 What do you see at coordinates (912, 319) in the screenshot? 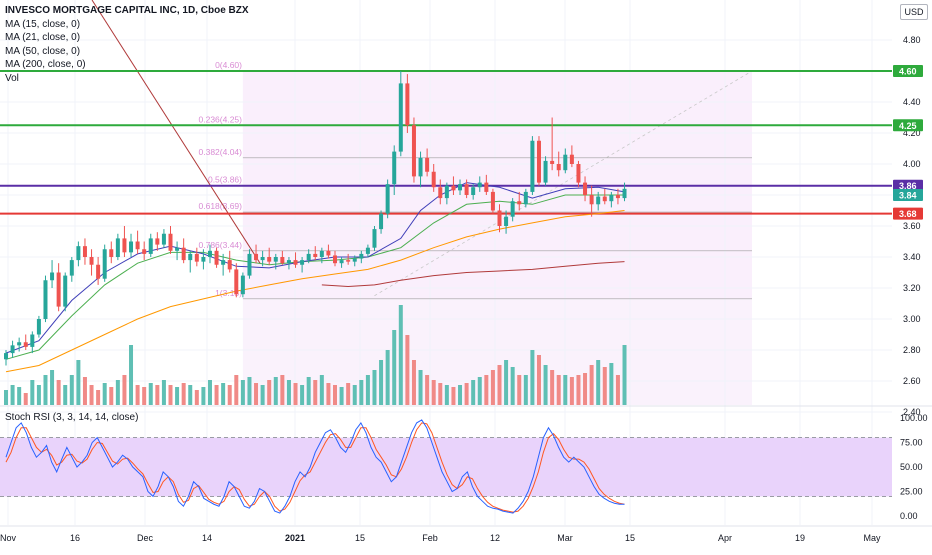
I see `price-tick-label: 3.00` at bounding box center [912, 319].